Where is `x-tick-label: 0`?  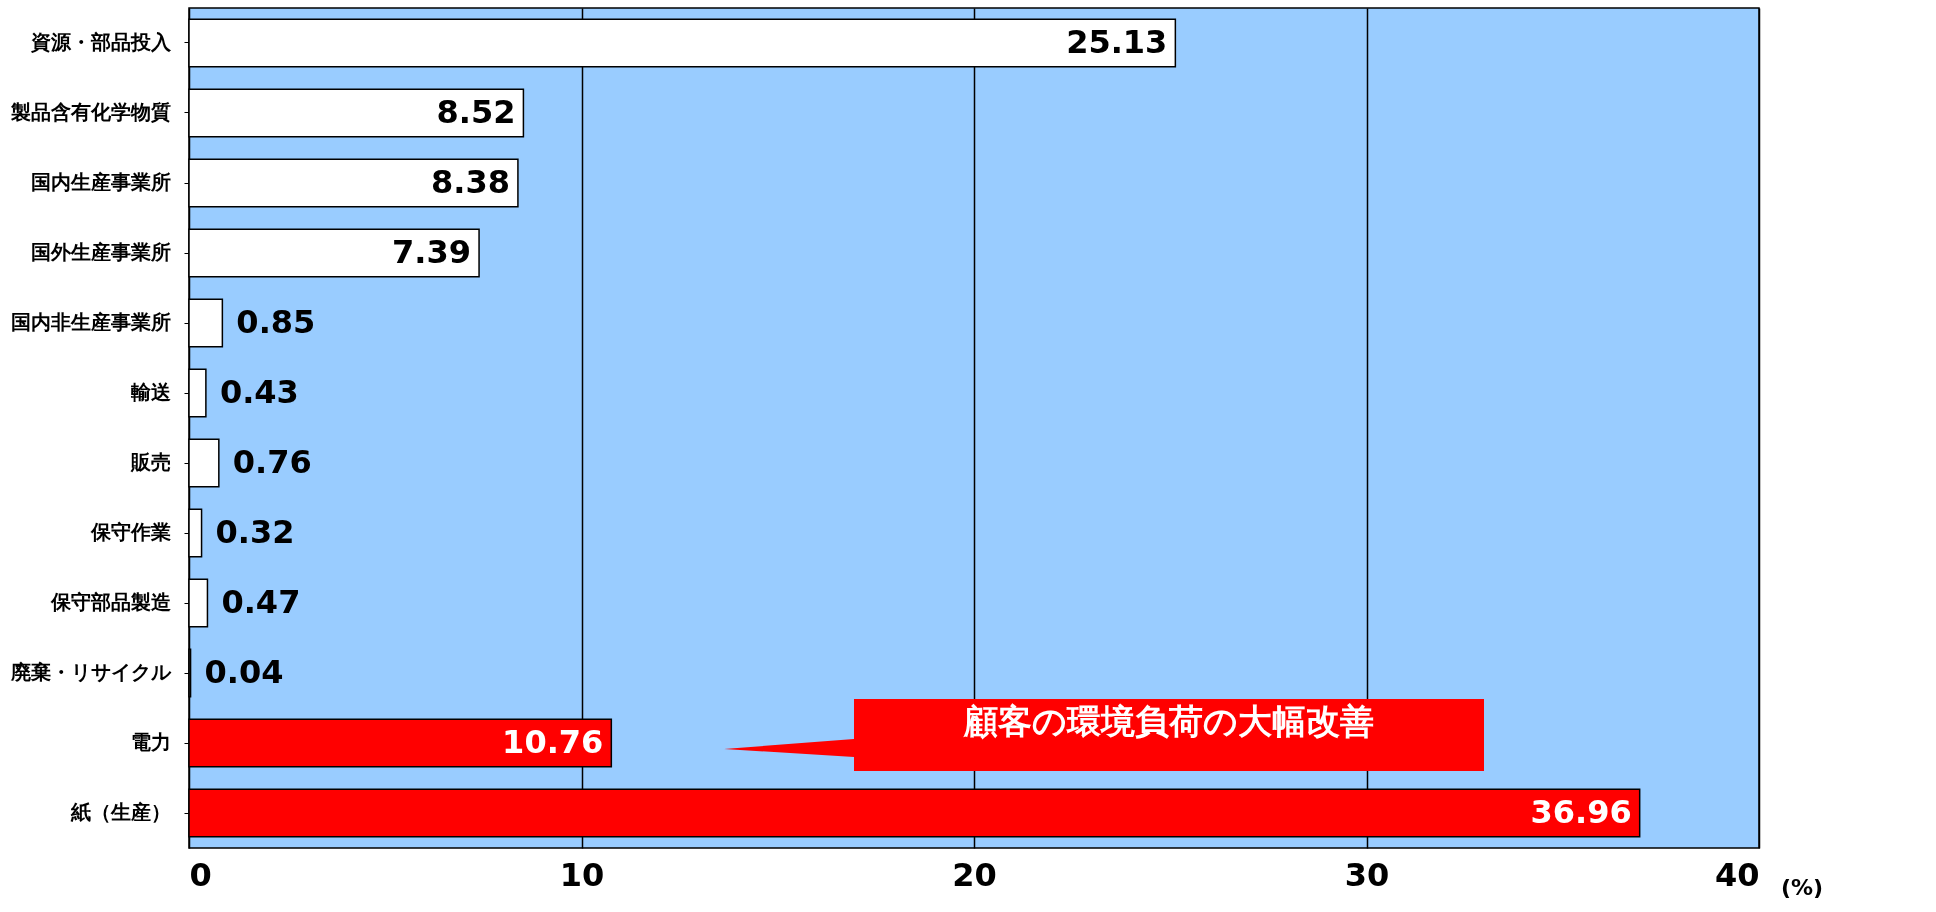 x-tick-label: 0 is located at coordinates (200, 874).